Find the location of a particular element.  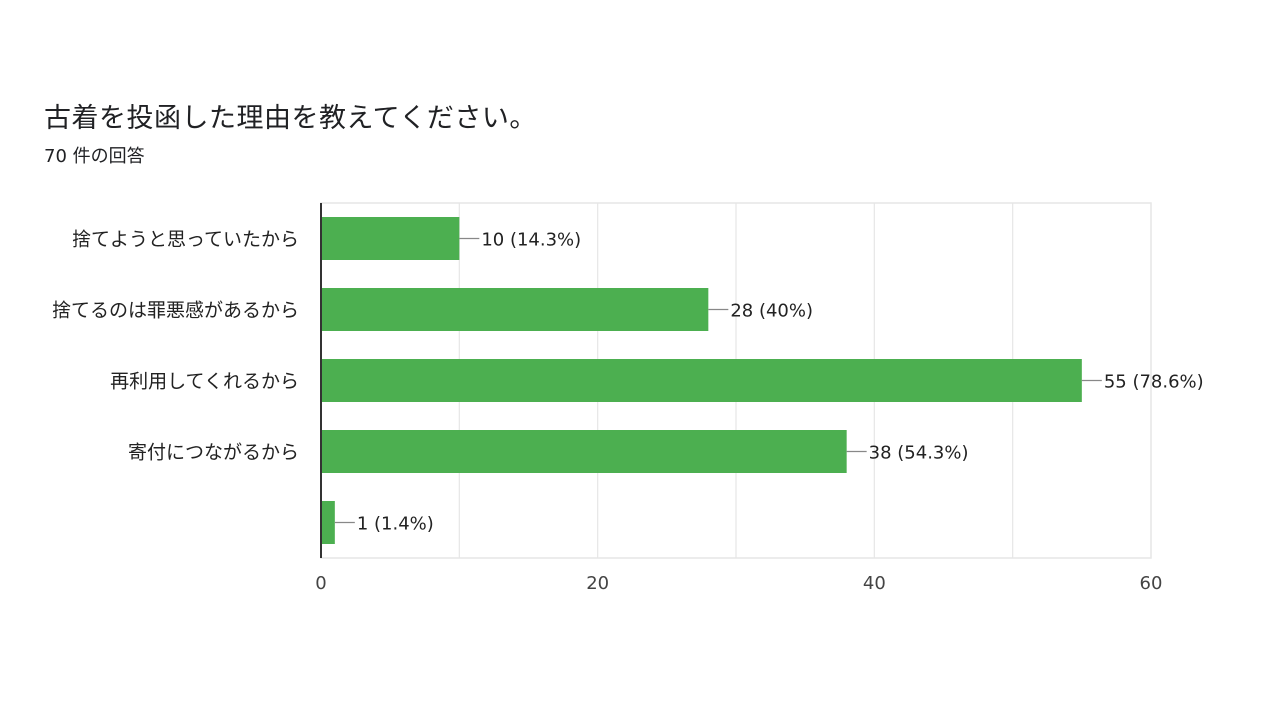

x-tick-label: 60 is located at coordinates (1151, 583).